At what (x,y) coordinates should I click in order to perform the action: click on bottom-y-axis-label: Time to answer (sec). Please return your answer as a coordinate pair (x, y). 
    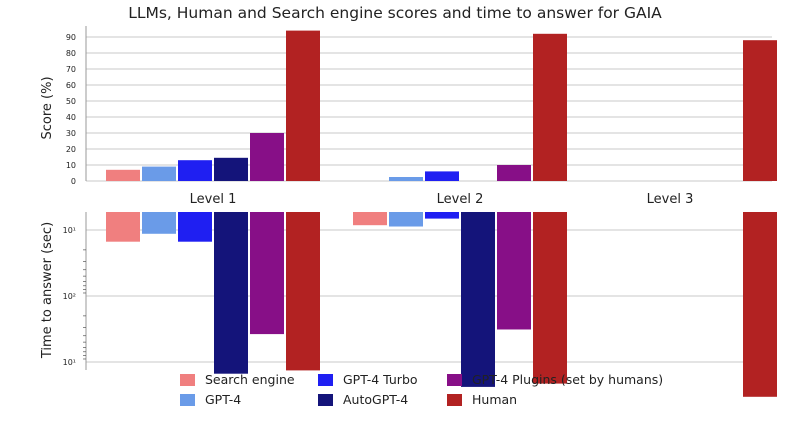
    Looking at the image, I should click on (47, 290).